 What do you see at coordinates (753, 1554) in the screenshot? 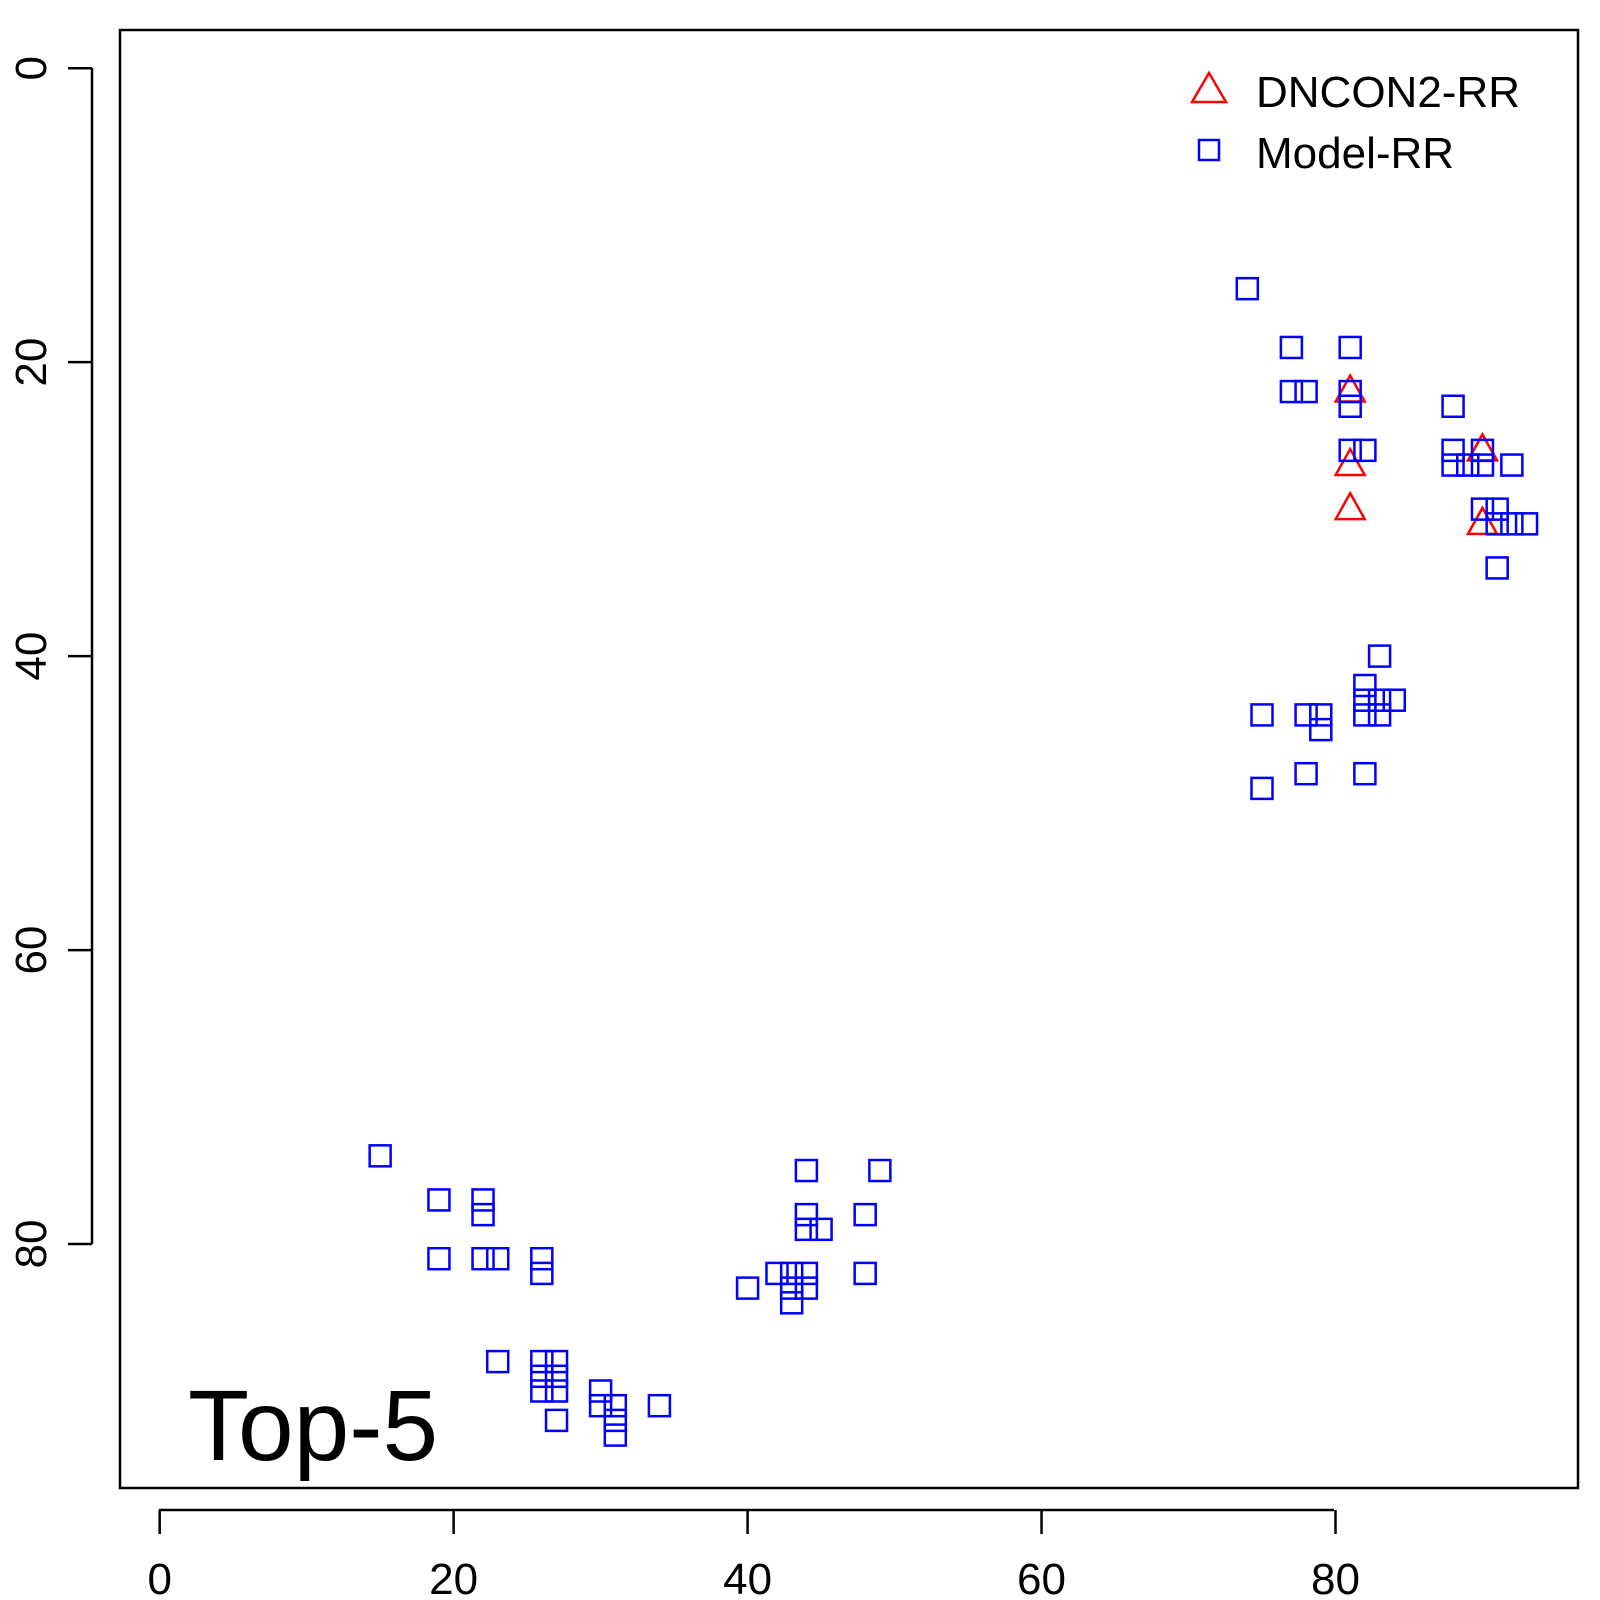
I see `x-axis: 0 20 40 60 80` at bounding box center [753, 1554].